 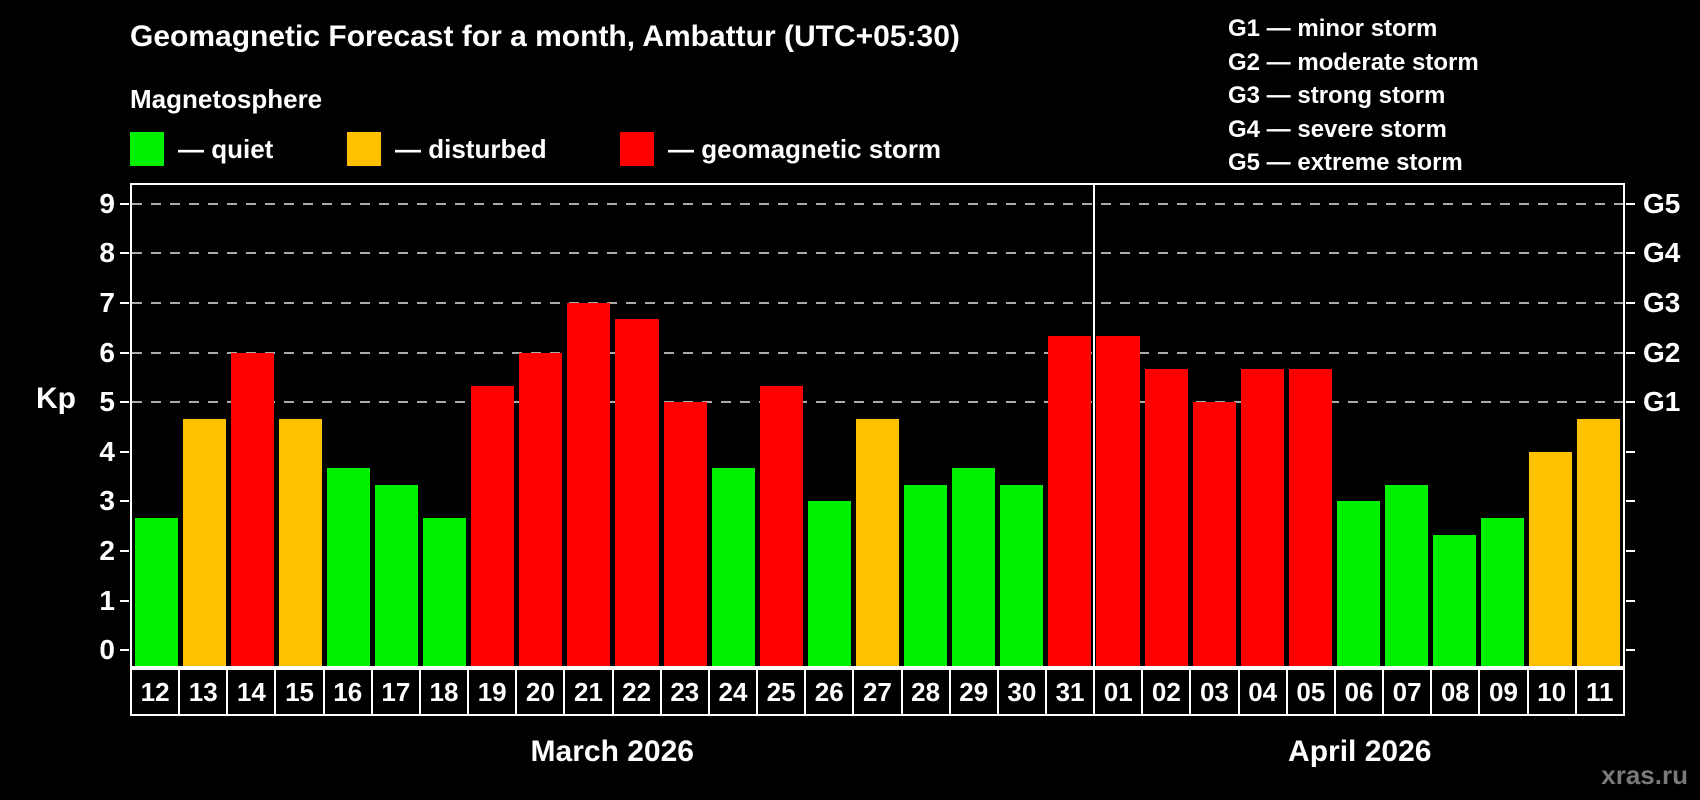 What do you see at coordinates (588, 692) in the screenshot?
I see `date-cell-21: 21` at bounding box center [588, 692].